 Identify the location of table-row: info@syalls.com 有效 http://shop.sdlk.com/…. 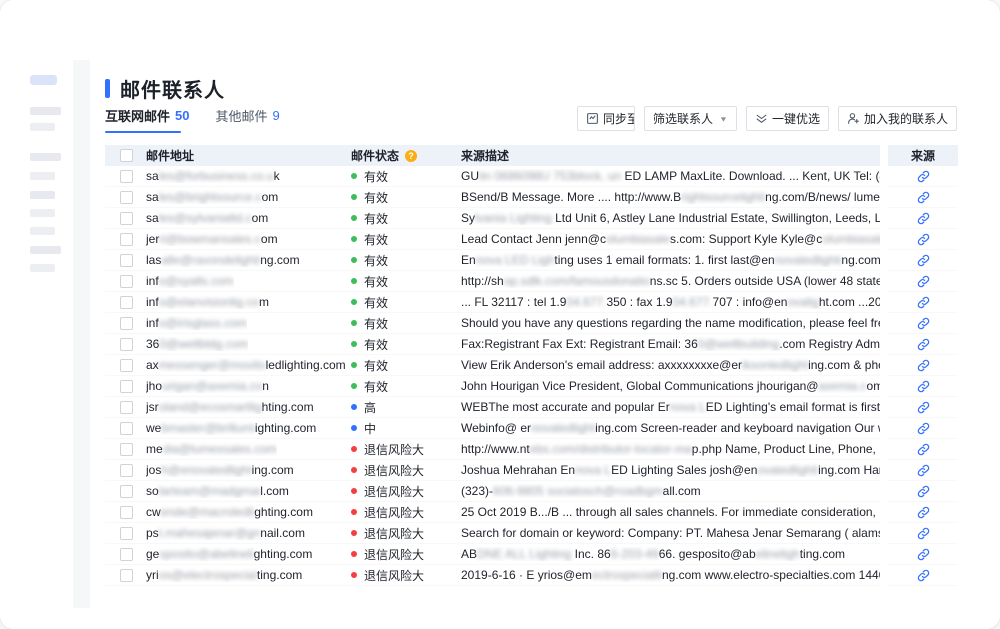
(531, 281).